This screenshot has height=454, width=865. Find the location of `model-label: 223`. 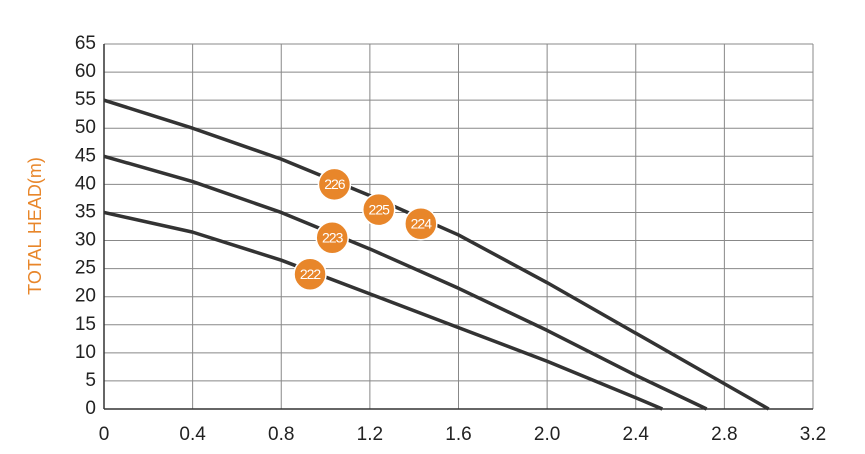

model-label: 223 is located at coordinates (333, 237).